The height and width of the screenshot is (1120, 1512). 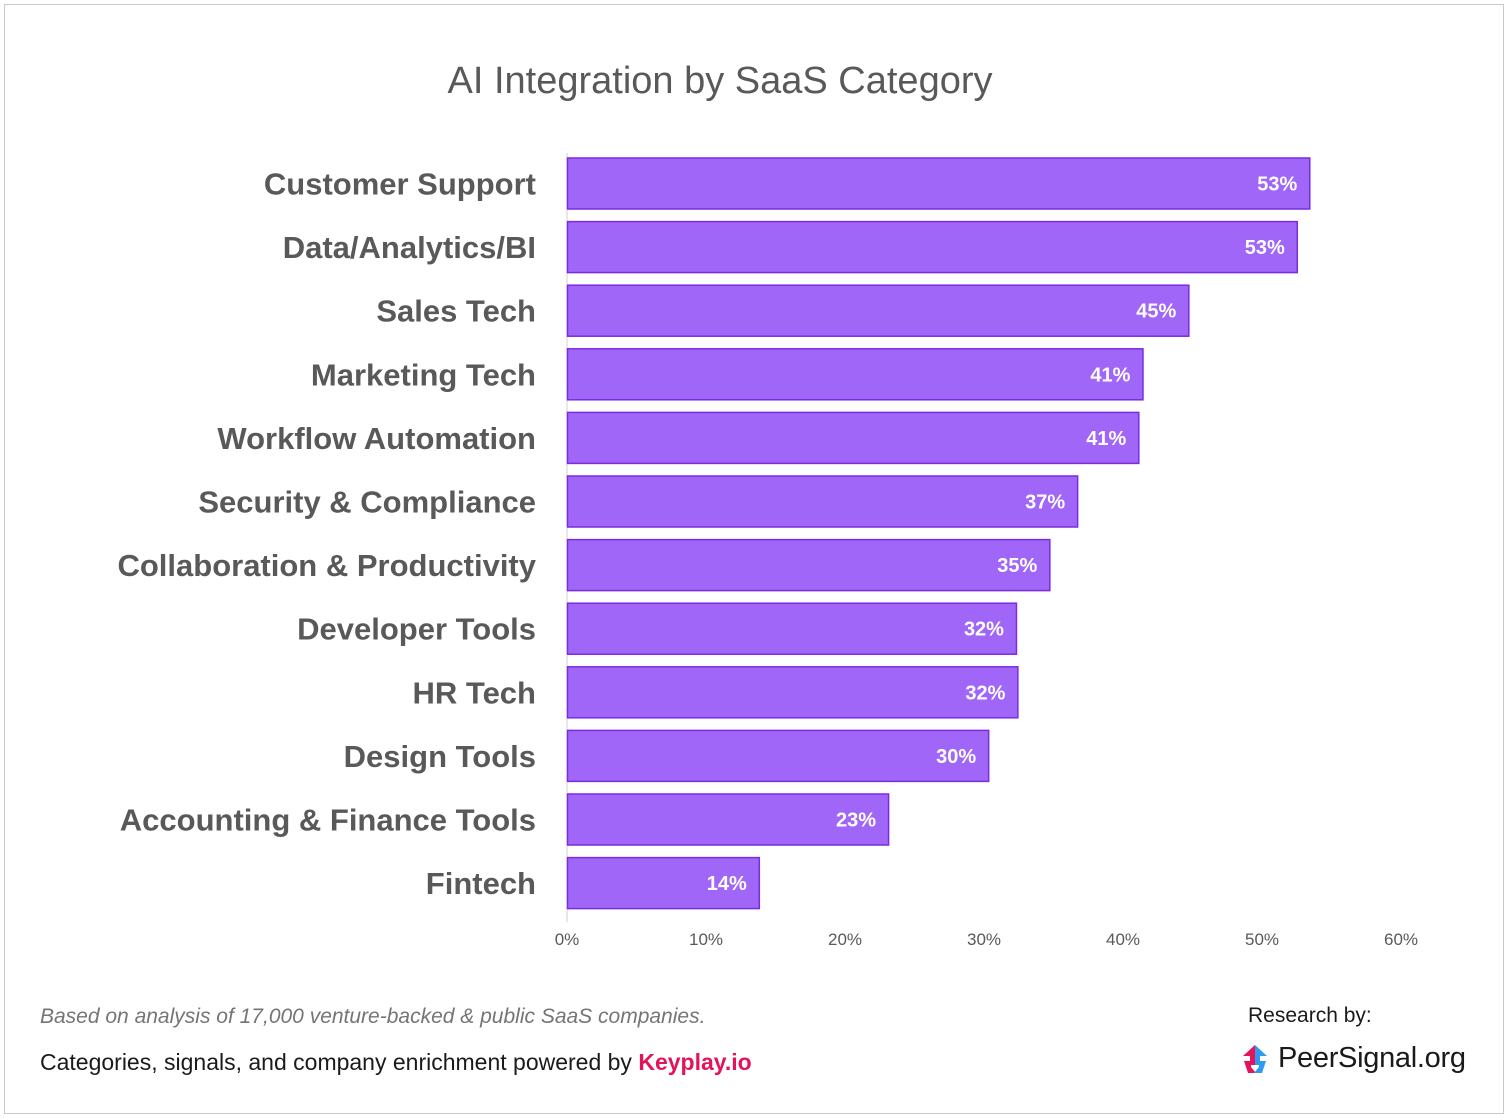 What do you see at coordinates (728, 819) in the screenshot?
I see `bar-accounting-finance-tools` at bounding box center [728, 819].